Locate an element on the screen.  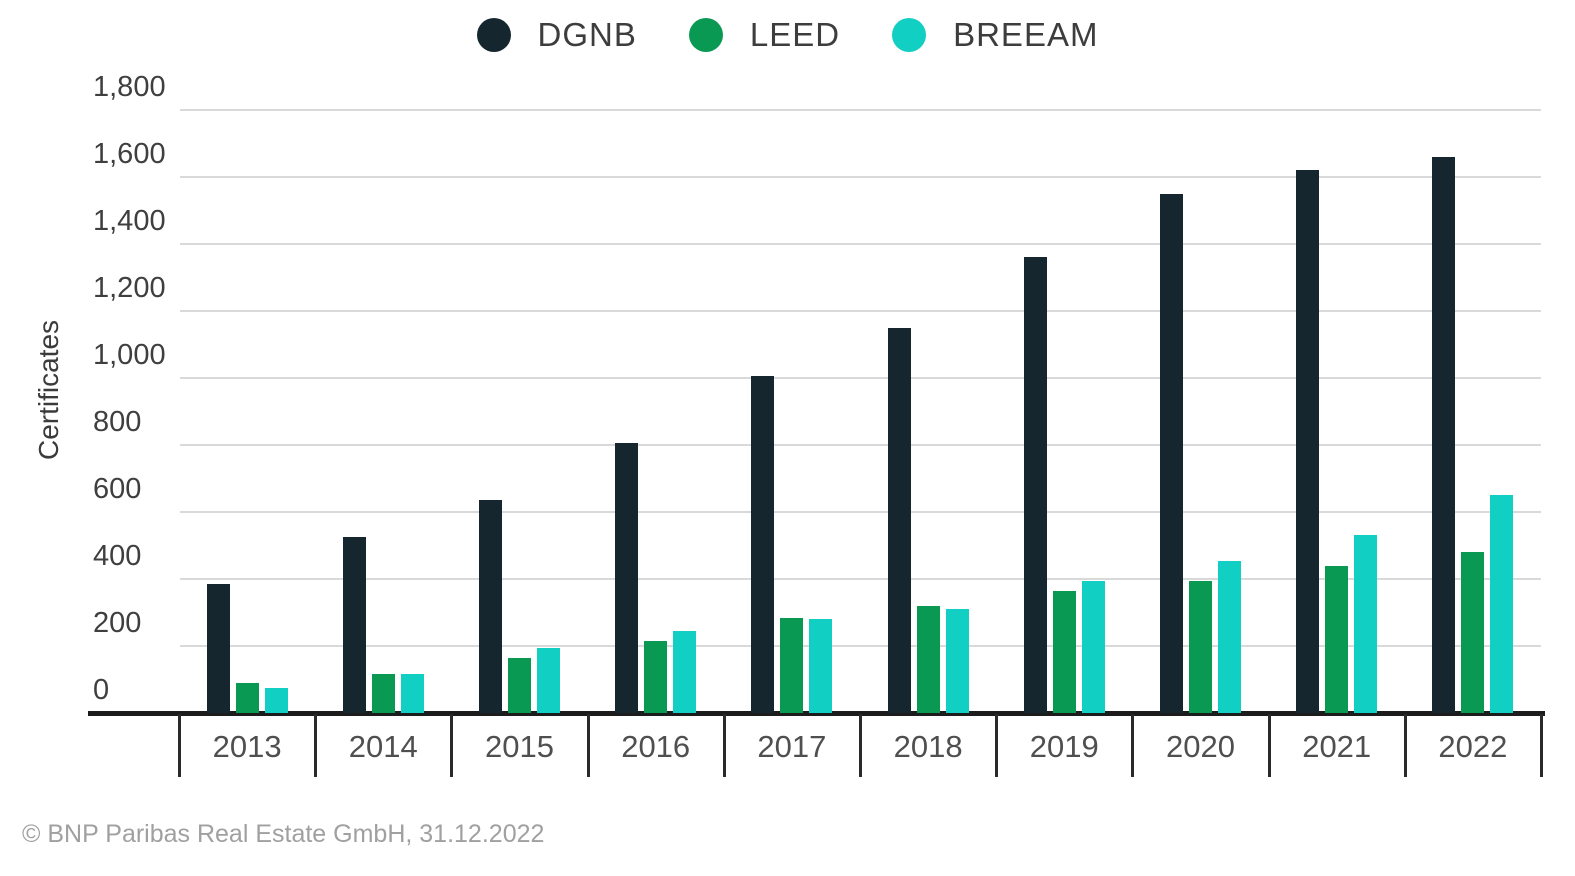
bar-dgnb-2022 is located at coordinates (1444, 435).